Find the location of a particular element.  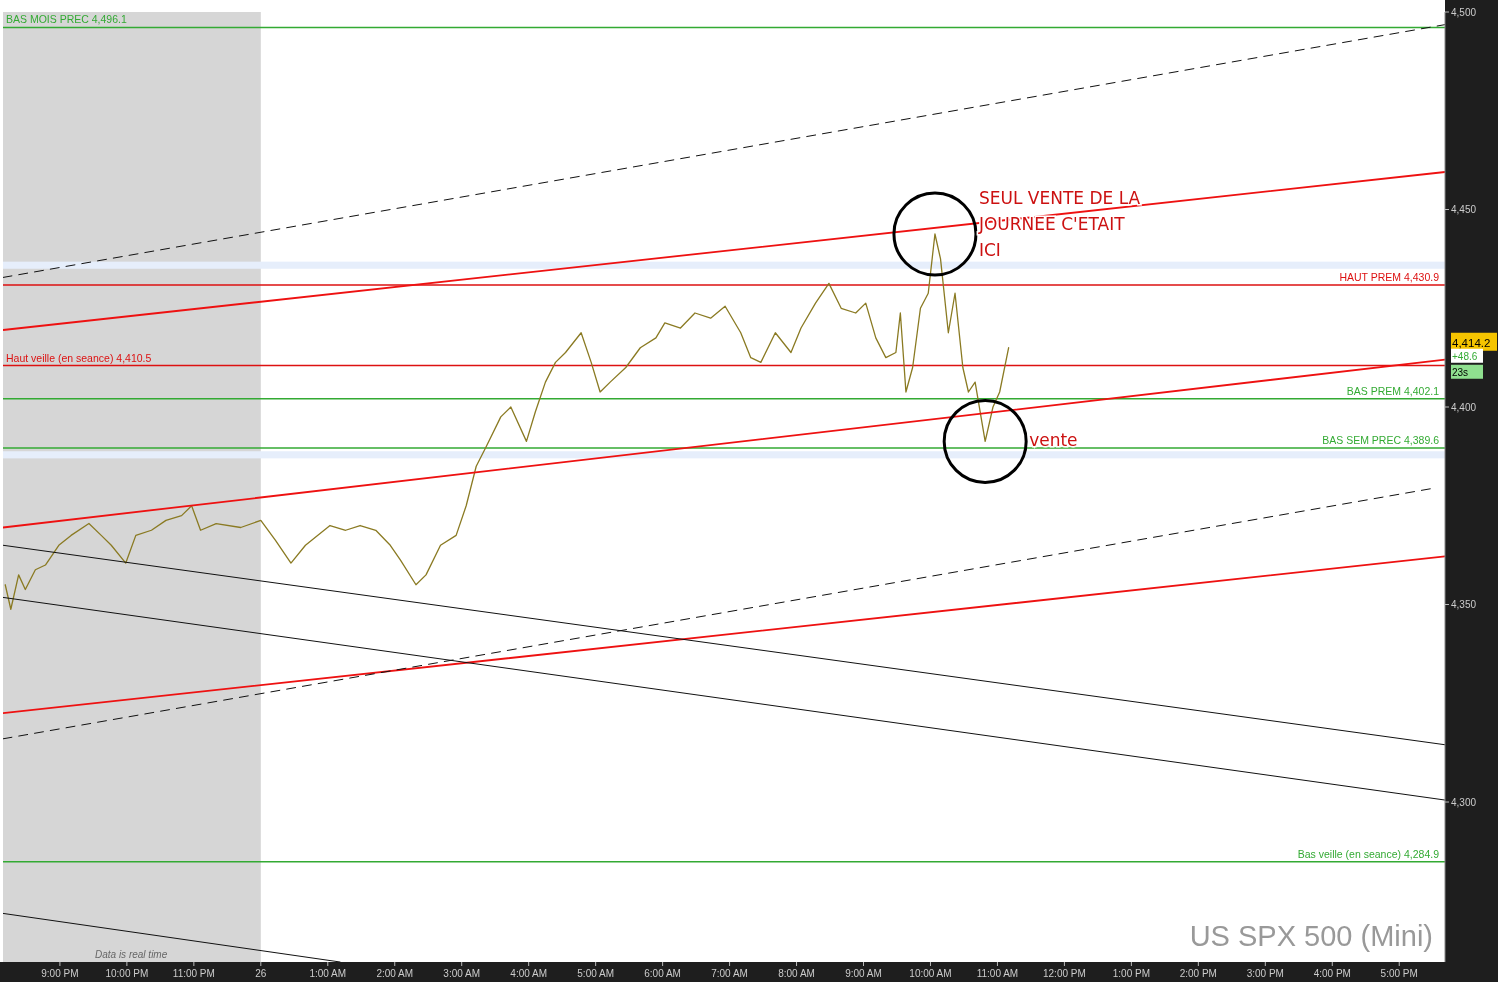

ref-line-label: BAS MOIS PREC 4,496.1 is located at coordinates (66, 19).